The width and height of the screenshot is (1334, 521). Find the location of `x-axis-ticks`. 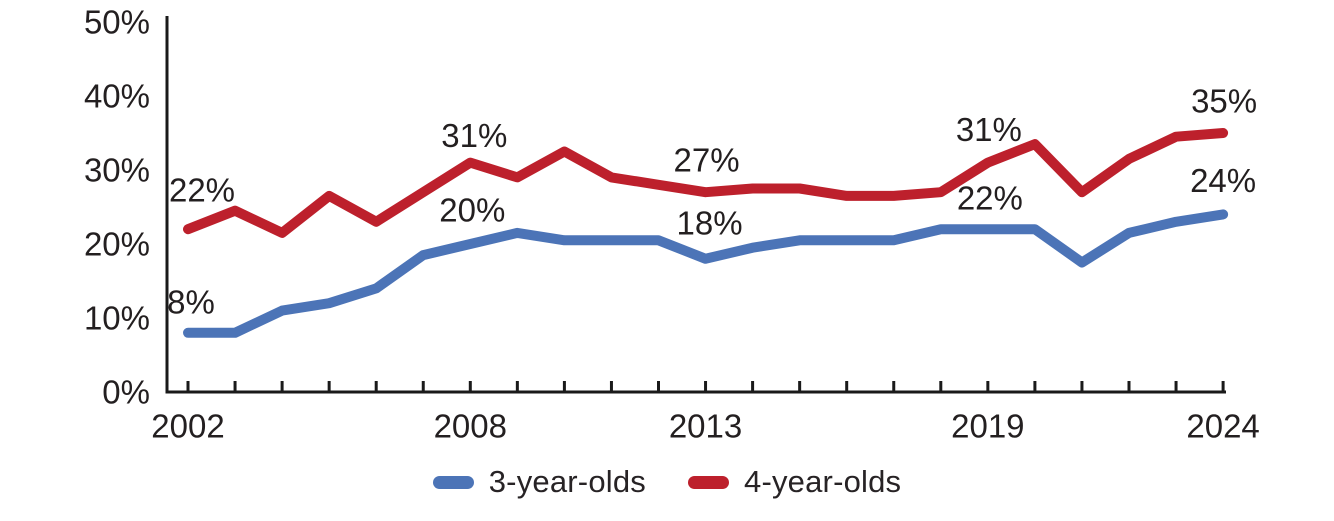

x-axis-ticks is located at coordinates (705, 386).